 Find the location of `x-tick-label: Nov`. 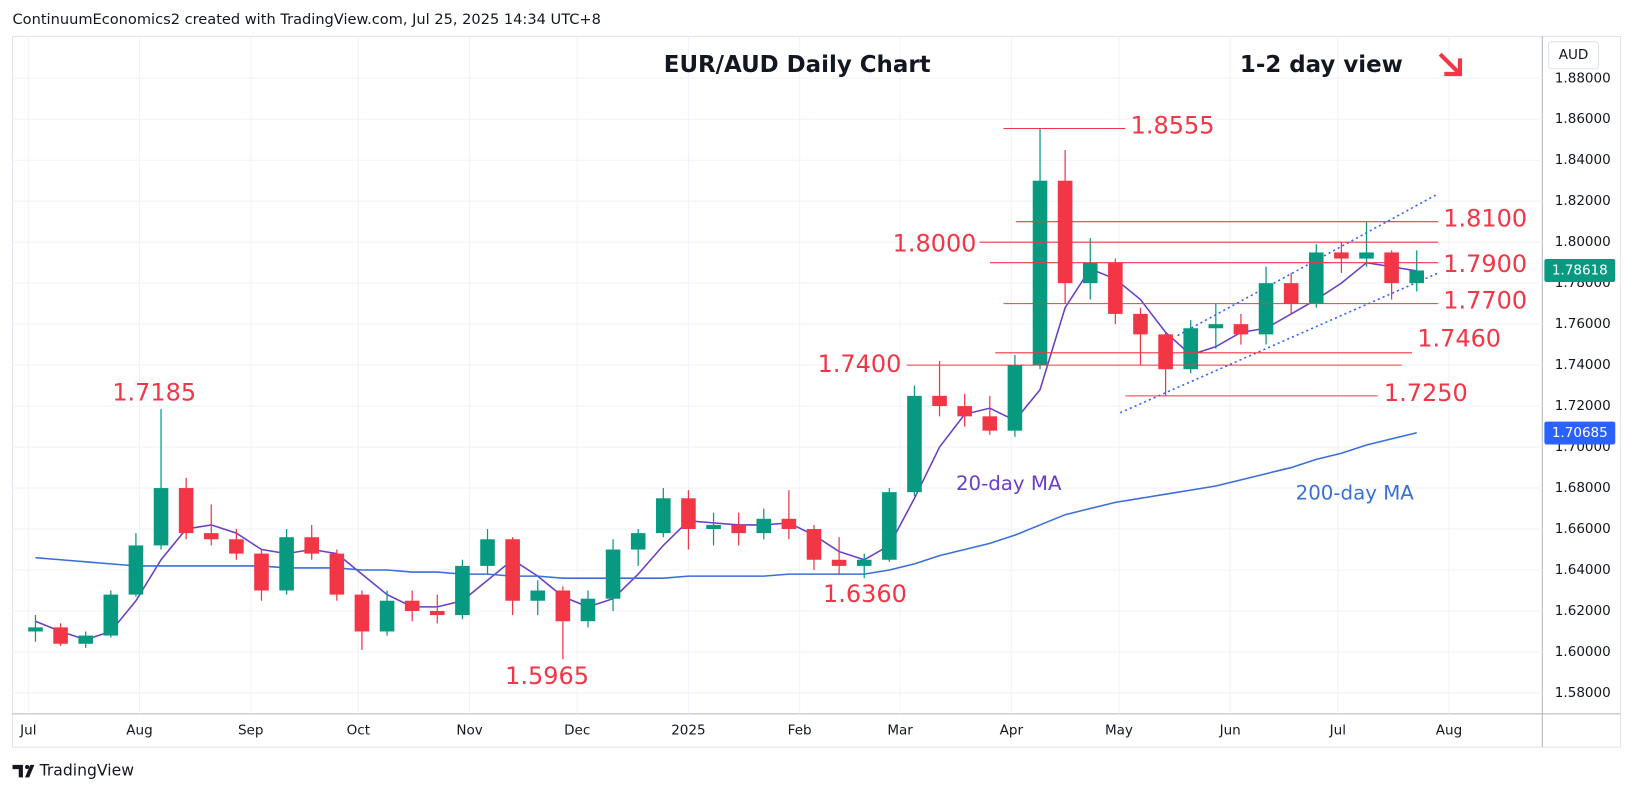

x-tick-label: Nov is located at coordinates (469, 731).